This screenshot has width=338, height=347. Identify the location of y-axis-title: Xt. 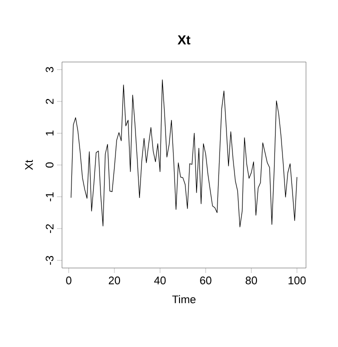
(29, 165).